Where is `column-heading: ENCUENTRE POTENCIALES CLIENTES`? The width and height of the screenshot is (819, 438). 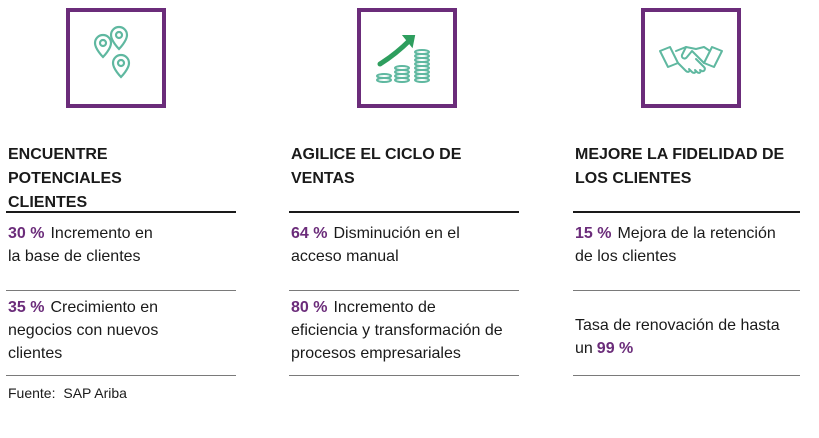 column-heading: ENCUENTRE POTENCIALES CLIENTES is located at coordinates (65, 178).